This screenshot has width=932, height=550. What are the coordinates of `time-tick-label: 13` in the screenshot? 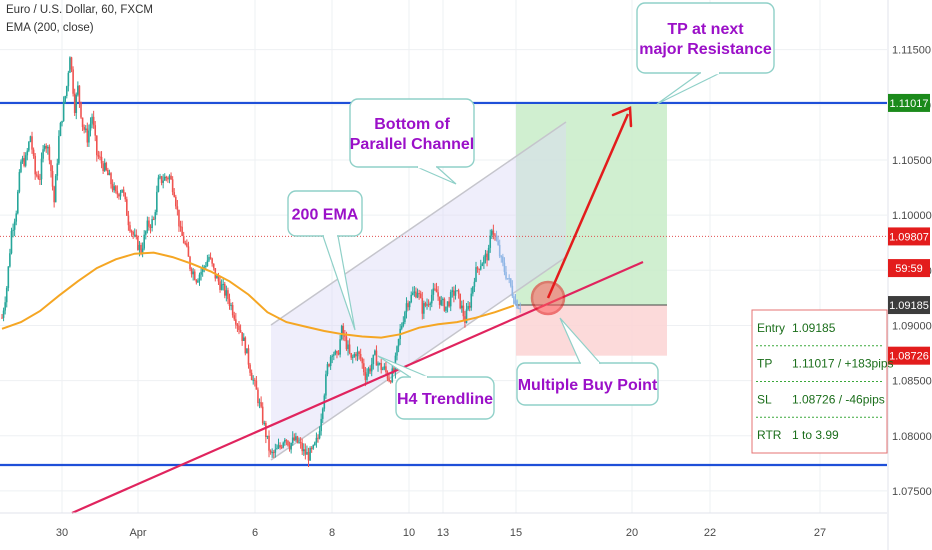 It's located at (443, 533).